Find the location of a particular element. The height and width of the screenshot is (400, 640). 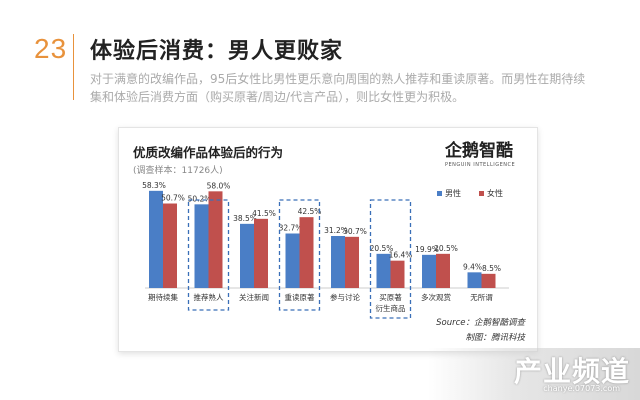

credit-line: 制图：腾讯科技 is located at coordinates (495, 338).